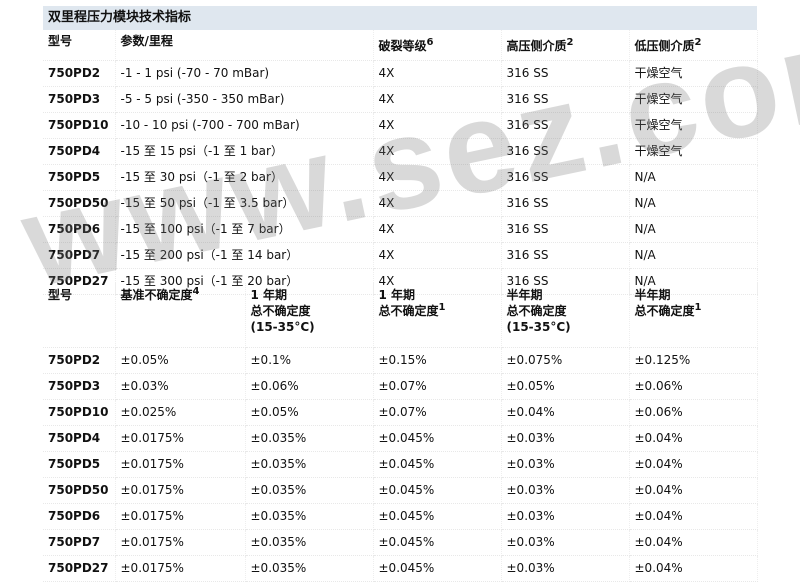 This screenshot has width=800, height=582. I want to click on header-text: 破裂等级, so click(402, 46).